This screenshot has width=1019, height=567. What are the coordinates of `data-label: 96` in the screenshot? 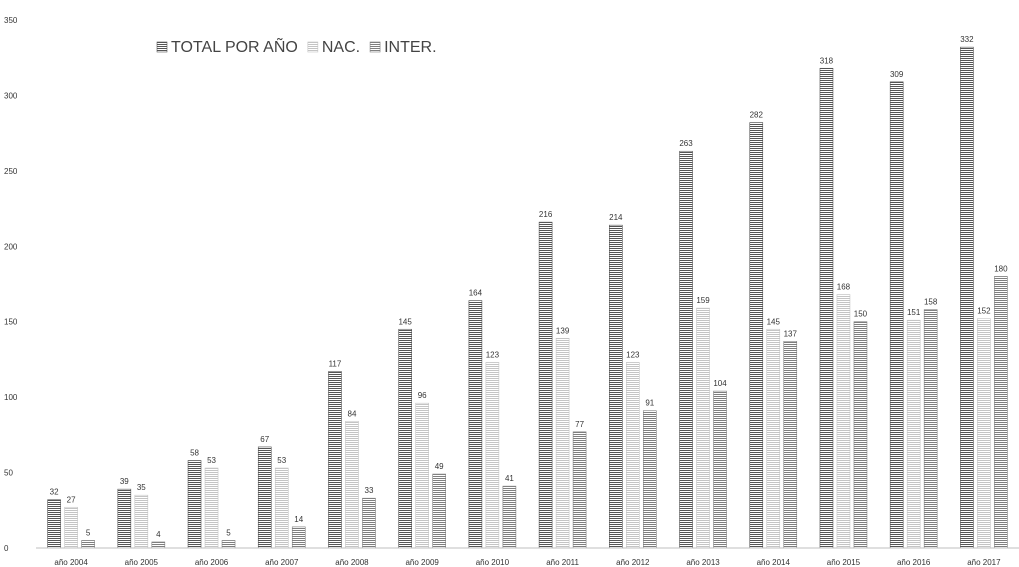 It's located at (422, 395).